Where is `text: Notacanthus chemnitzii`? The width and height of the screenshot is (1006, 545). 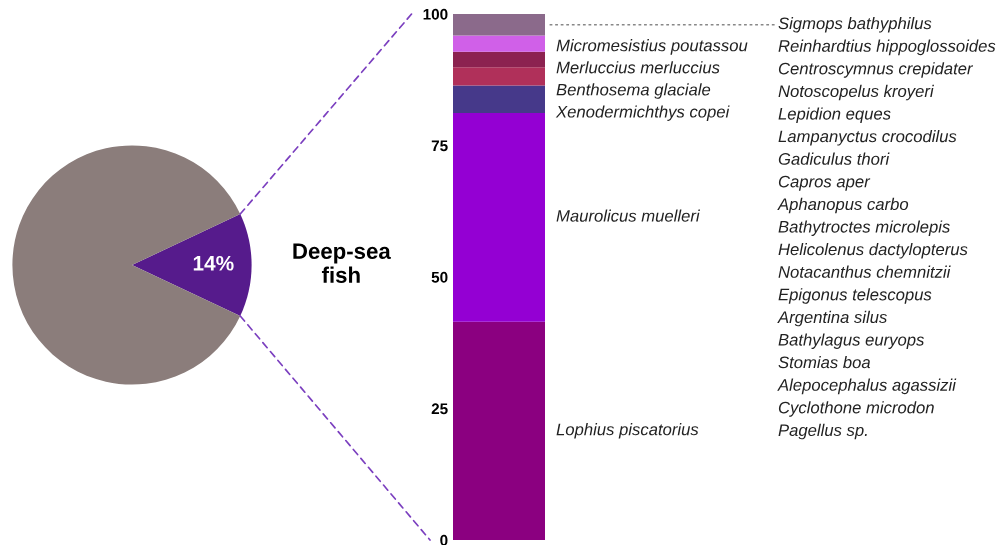
text: Notacanthus chemnitzii is located at coordinates (864, 271).